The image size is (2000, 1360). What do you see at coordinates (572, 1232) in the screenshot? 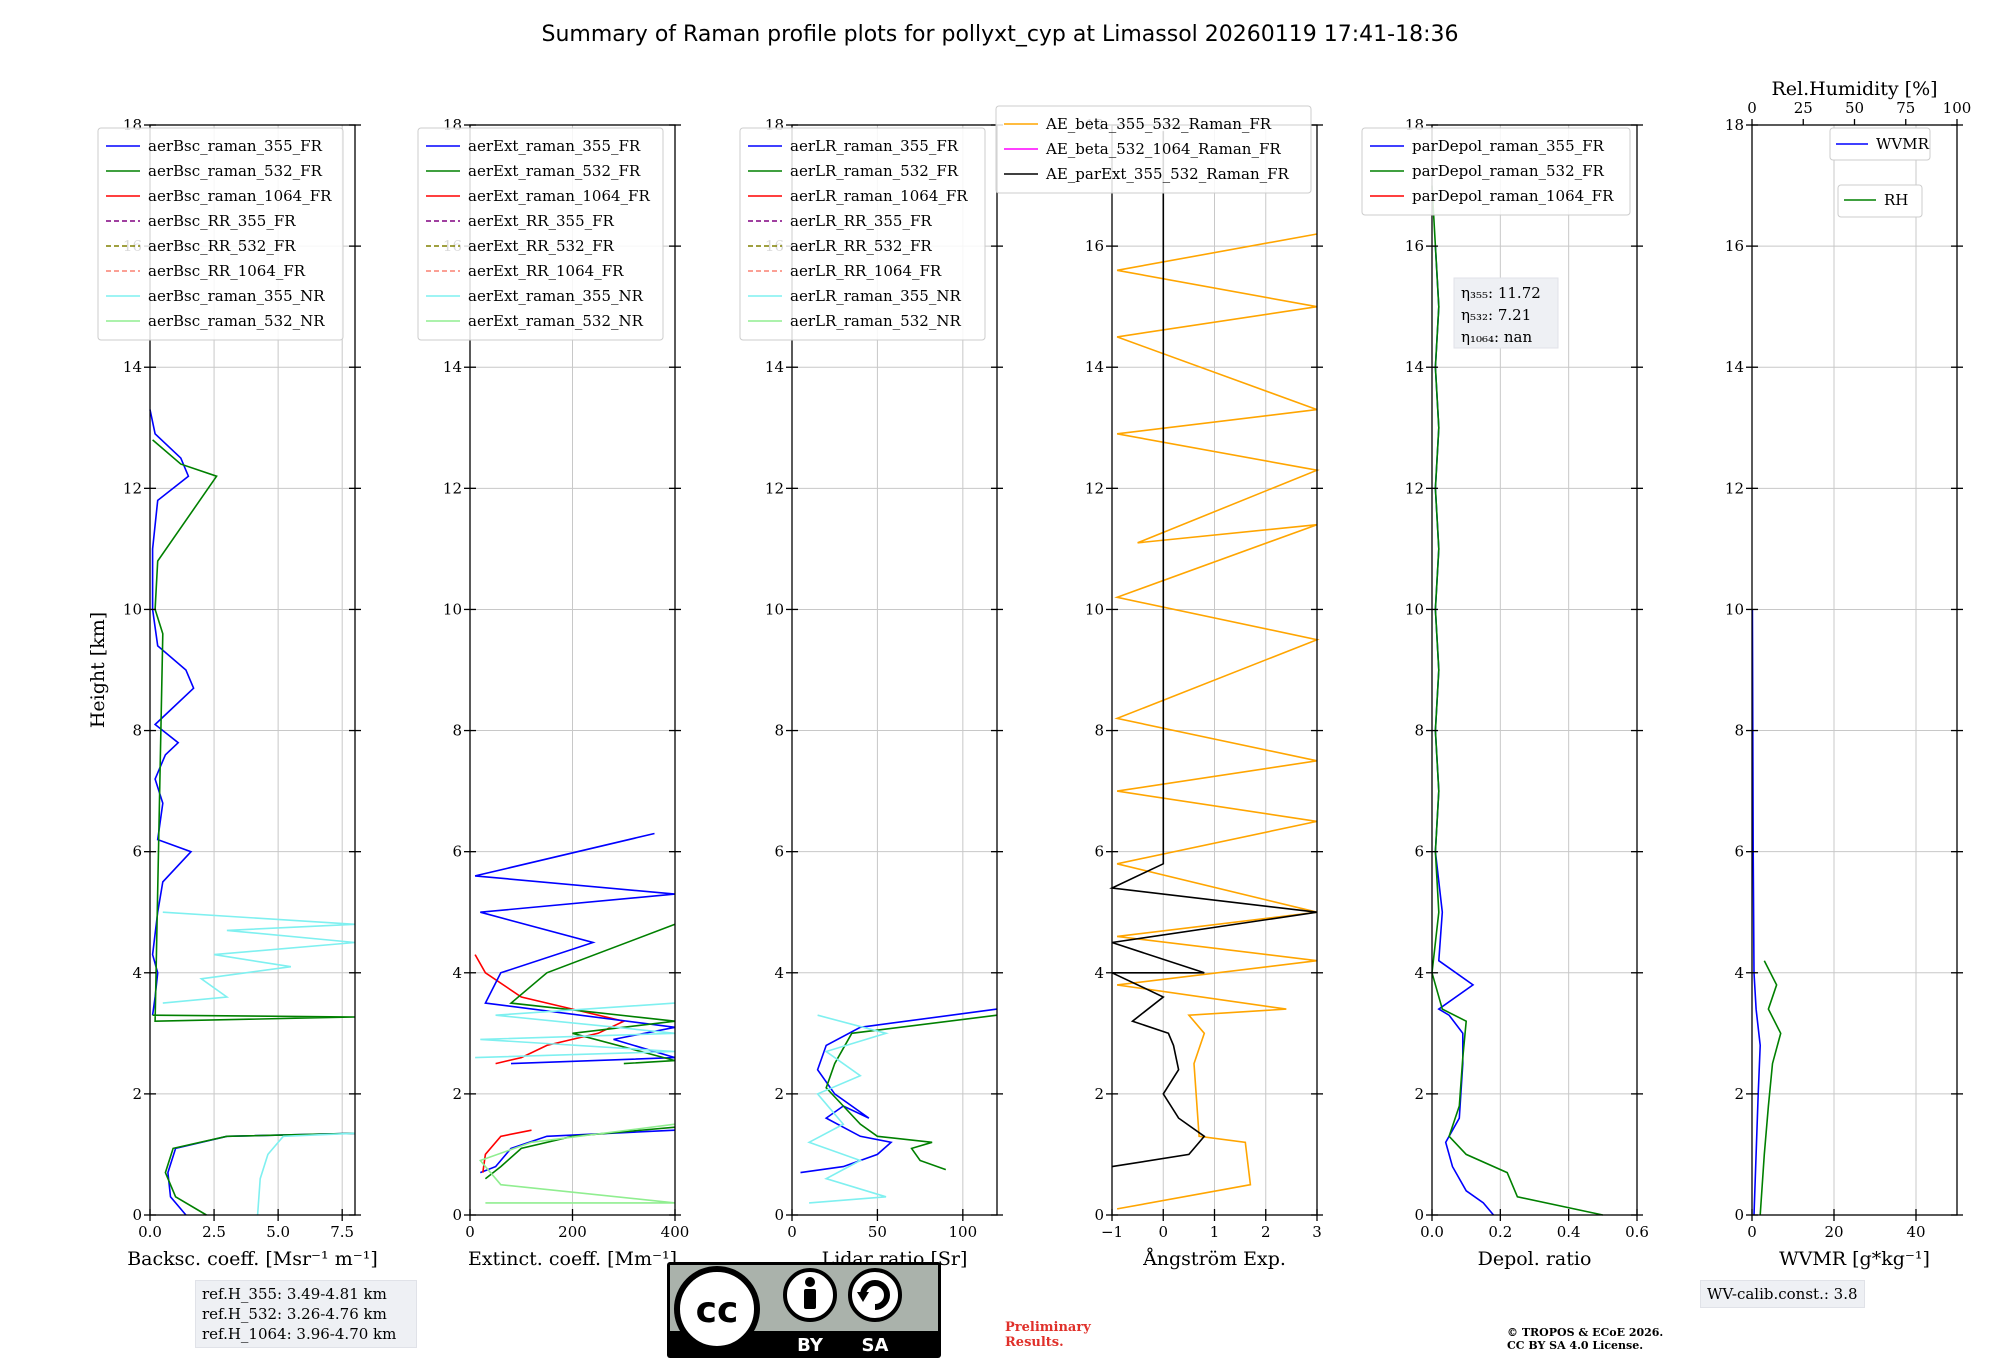
I see `x-tick-label: 200` at bounding box center [572, 1232].